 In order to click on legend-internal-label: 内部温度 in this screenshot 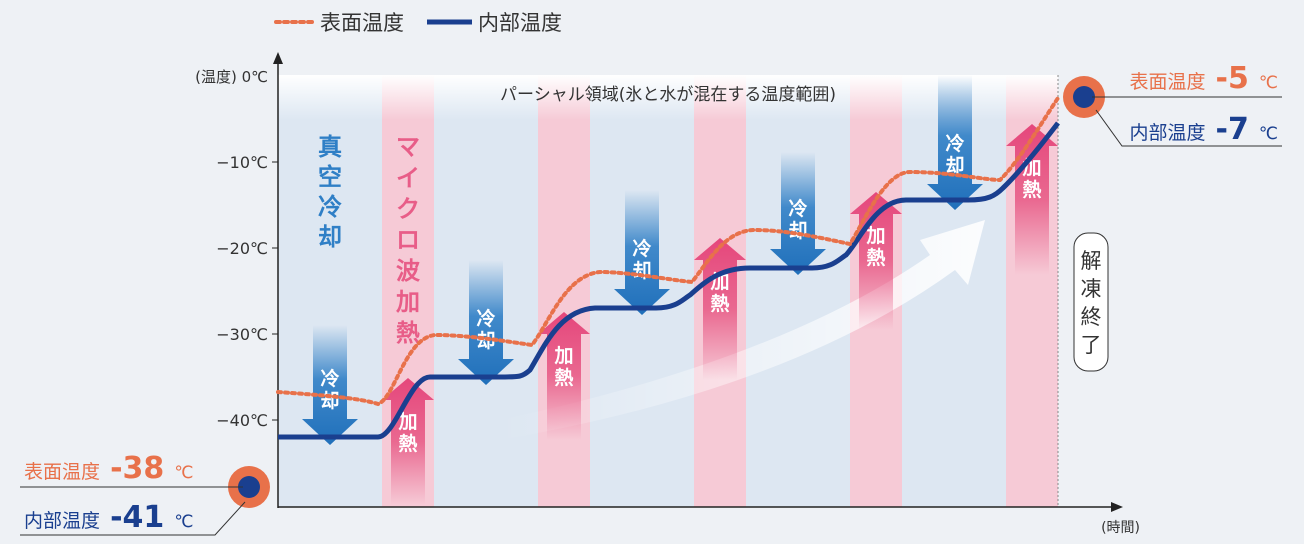, I will do `click(520, 23)`.